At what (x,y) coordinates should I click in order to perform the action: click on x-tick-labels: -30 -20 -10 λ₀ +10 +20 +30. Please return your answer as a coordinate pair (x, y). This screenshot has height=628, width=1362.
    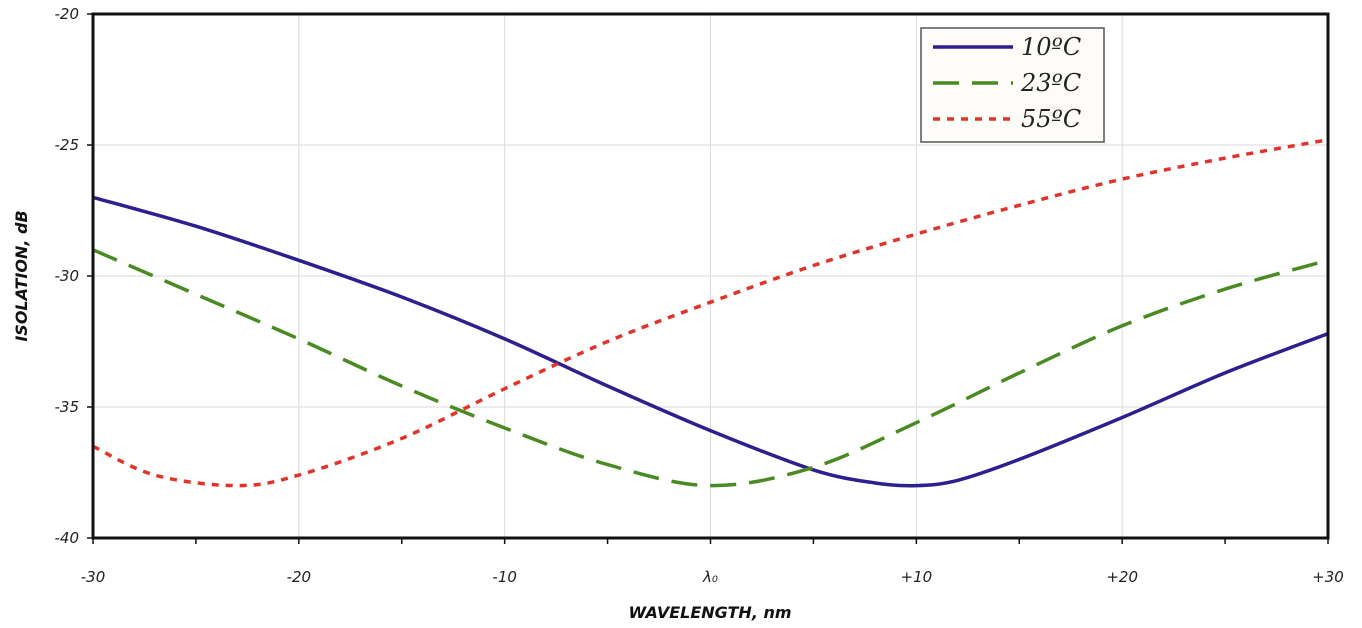
    Looking at the image, I should click on (712, 577).